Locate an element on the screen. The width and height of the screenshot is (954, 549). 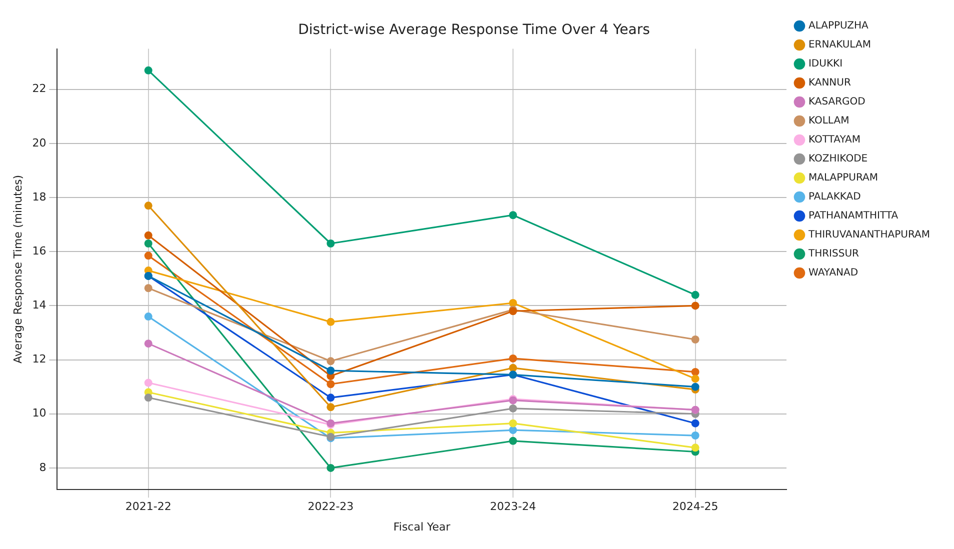
legend-label: PATHANAMTHITTA is located at coordinates (853, 216).